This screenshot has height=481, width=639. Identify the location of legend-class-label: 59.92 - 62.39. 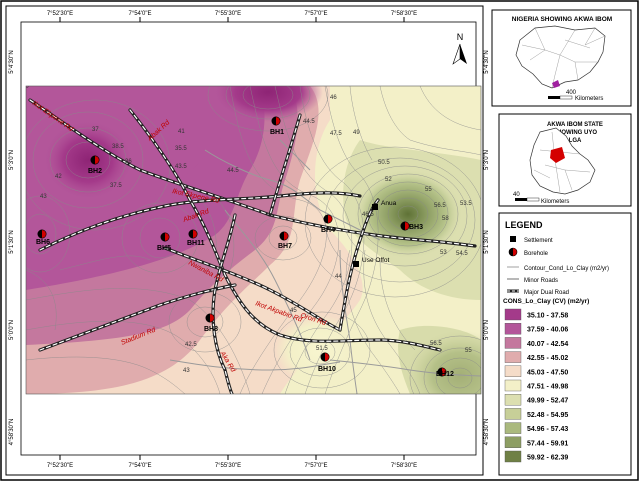
(547, 458).